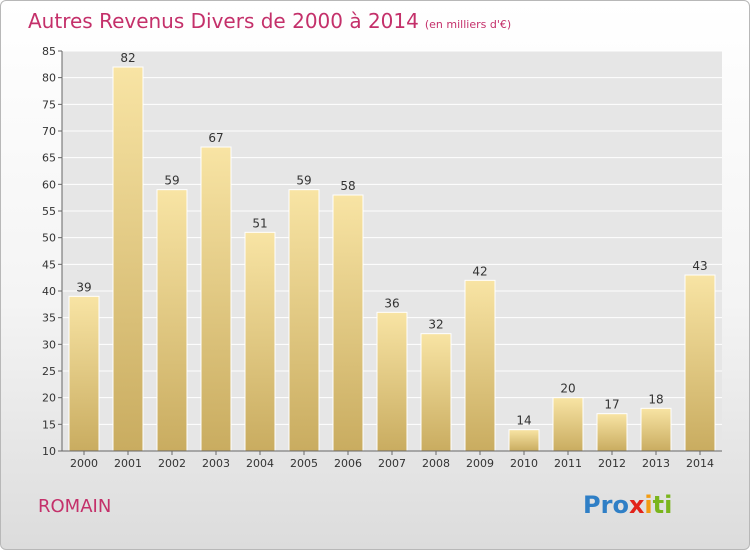 This screenshot has width=750, height=550. I want to click on y-axis: 10 15 20 25 30 35 40 45 50 55 60 65 70 75 80 85, so click(52, 251).